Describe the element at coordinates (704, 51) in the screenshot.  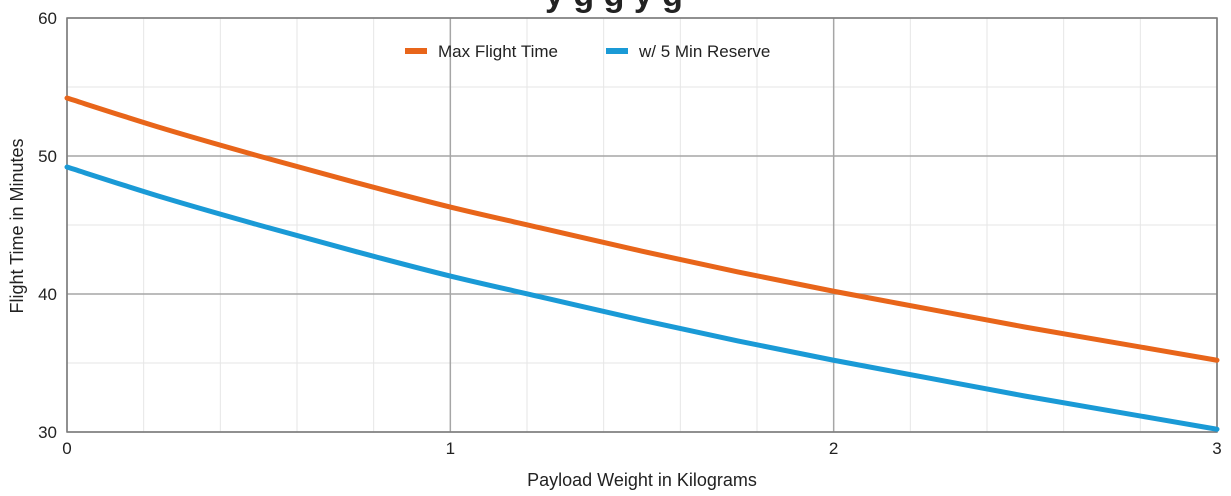
I see `legend-label-2: w/ 5 Min Reserve` at that location.